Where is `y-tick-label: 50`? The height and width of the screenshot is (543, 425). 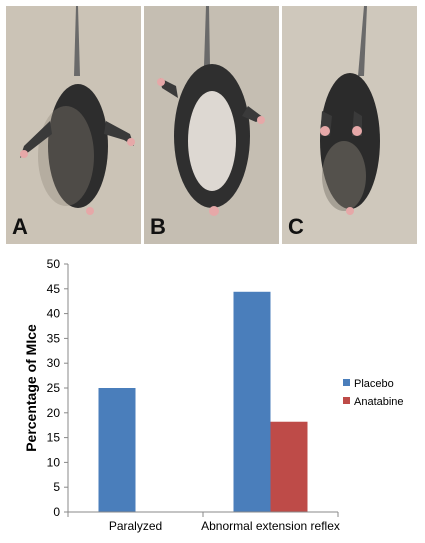
y-tick-label: 50 is located at coordinates (54, 264).